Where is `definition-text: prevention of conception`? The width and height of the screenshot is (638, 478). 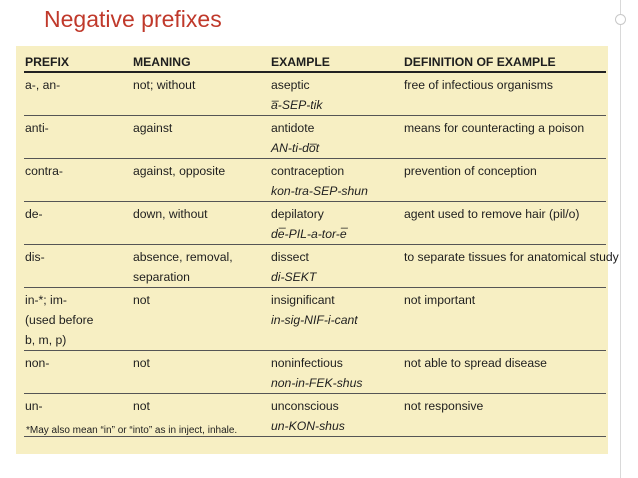 definition-text: prevention of conception is located at coordinates (470, 171).